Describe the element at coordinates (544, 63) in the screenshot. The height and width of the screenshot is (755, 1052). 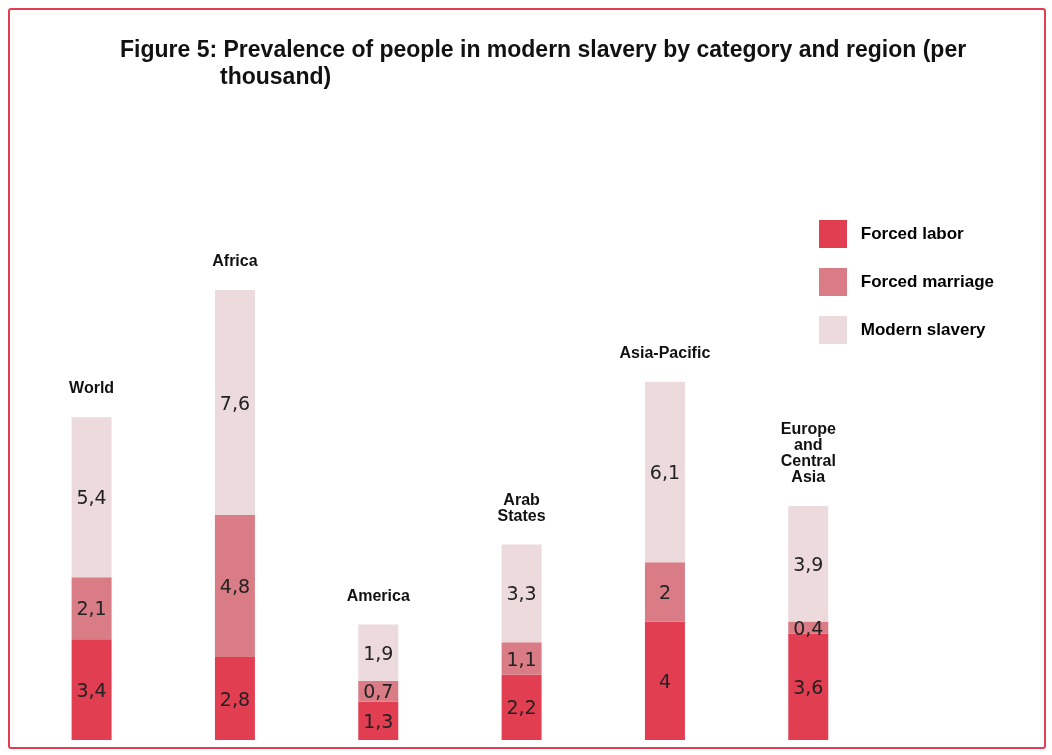
I see `chart-title: Figure 5: Prevalence of people in modern slavery by category and region (per thousand)` at that location.